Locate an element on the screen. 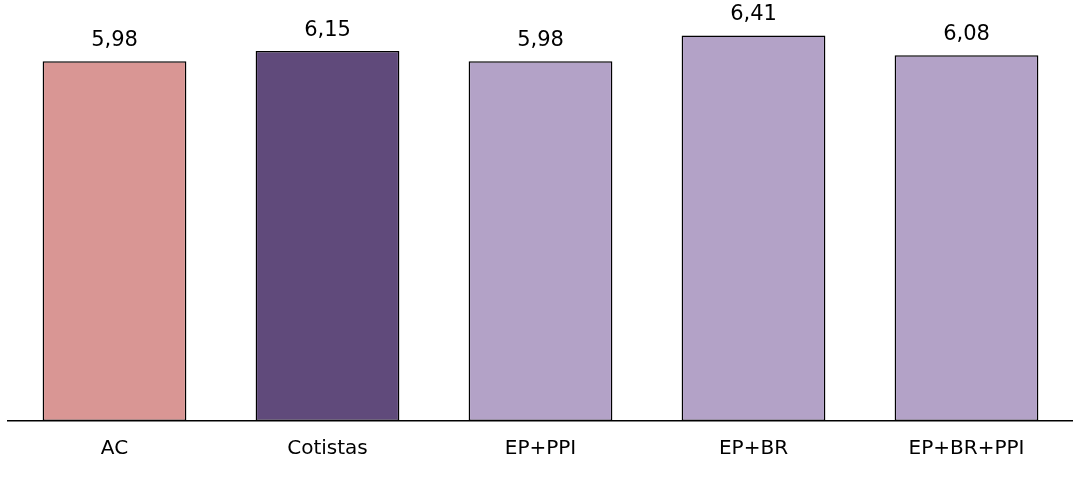  data-label: 6,41 is located at coordinates (753, 13).